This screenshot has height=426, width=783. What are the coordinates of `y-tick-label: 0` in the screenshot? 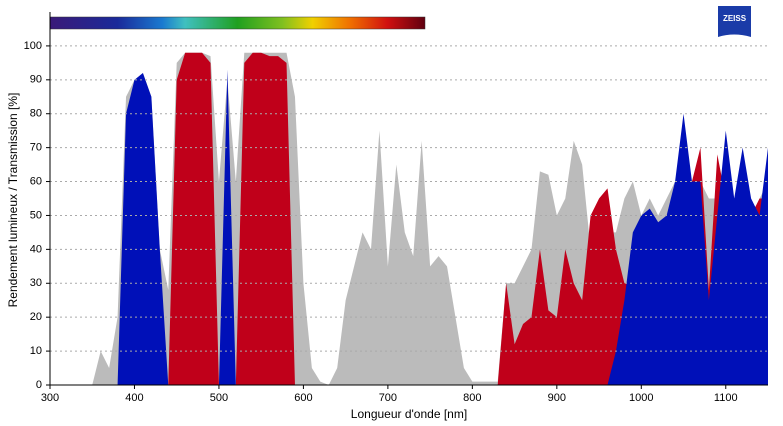 It's located at (39, 385).